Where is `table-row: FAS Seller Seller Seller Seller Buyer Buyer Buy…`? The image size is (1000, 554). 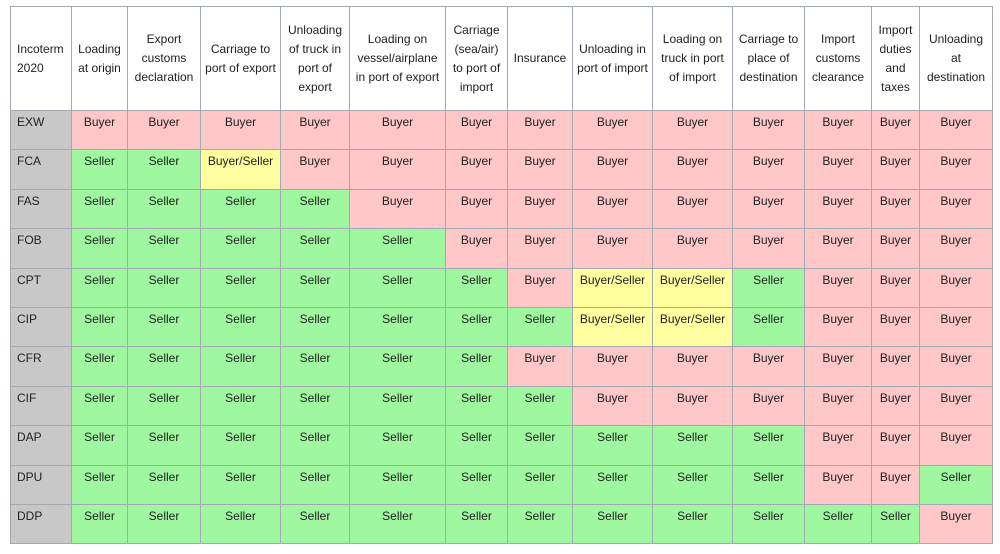
table-row: FAS Seller Seller Seller Seller Buyer Buyer Buy… is located at coordinates (501, 209).